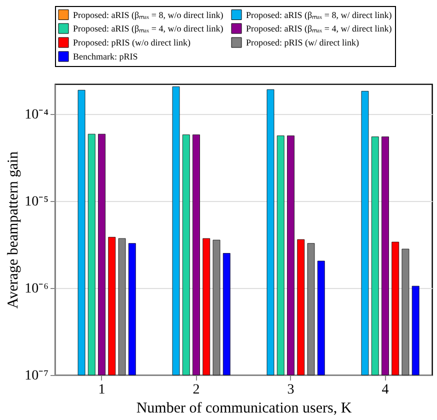 This screenshot has width=437, height=420. Describe the element at coordinates (385, 390) in the screenshot. I see `x-tick-label: 4` at that location.